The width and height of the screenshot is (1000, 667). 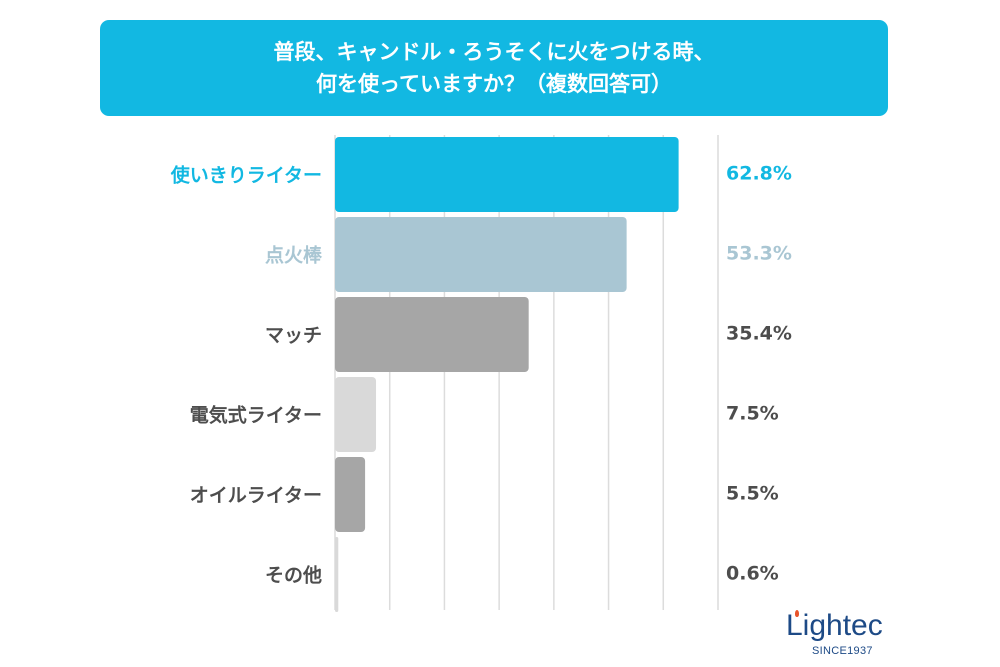 What do you see at coordinates (494, 84) in the screenshot?
I see `chart-title-line-2: 何を使っていますか？（複数回答可）` at bounding box center [494, 84].